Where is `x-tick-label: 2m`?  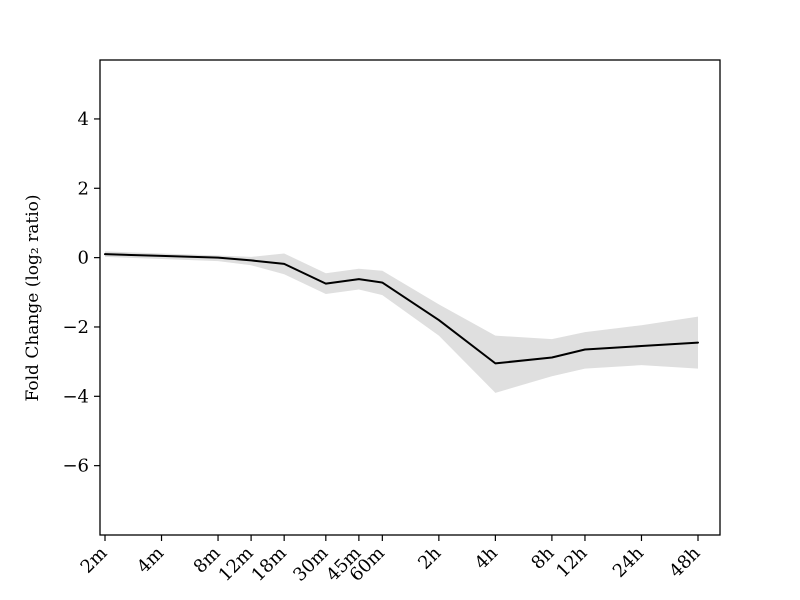 x-tick-label: 2m is located at coordinates (94, 560).